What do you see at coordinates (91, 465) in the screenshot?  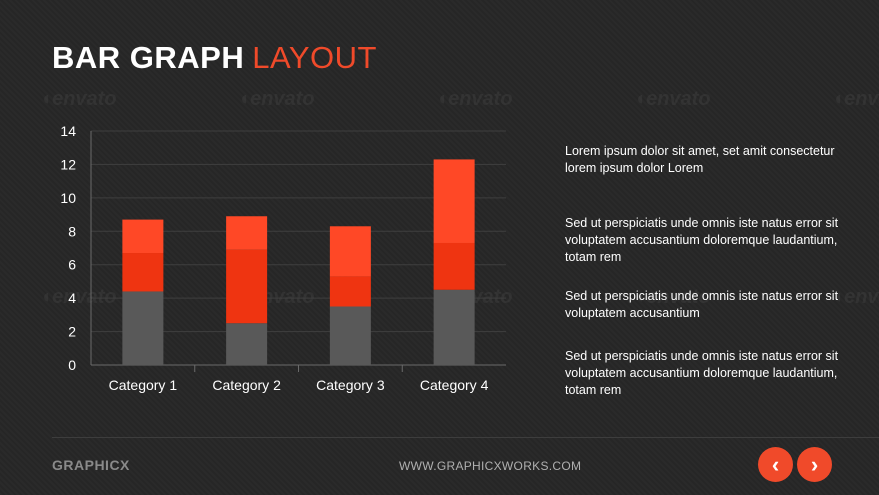 I see `brand-logo: GRAPHICX` at bounding box center [91, 465].